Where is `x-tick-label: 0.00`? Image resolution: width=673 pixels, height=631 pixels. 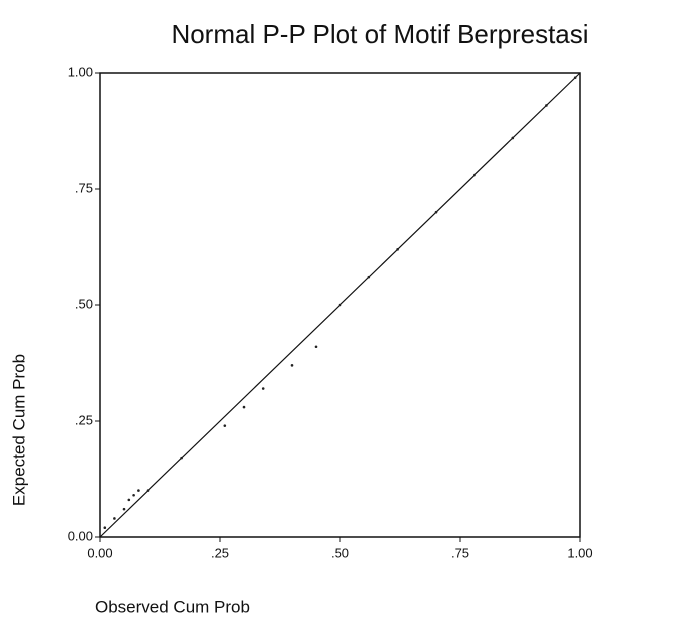
x-tick-label: 0.00 is located at coordinates (99, 552).